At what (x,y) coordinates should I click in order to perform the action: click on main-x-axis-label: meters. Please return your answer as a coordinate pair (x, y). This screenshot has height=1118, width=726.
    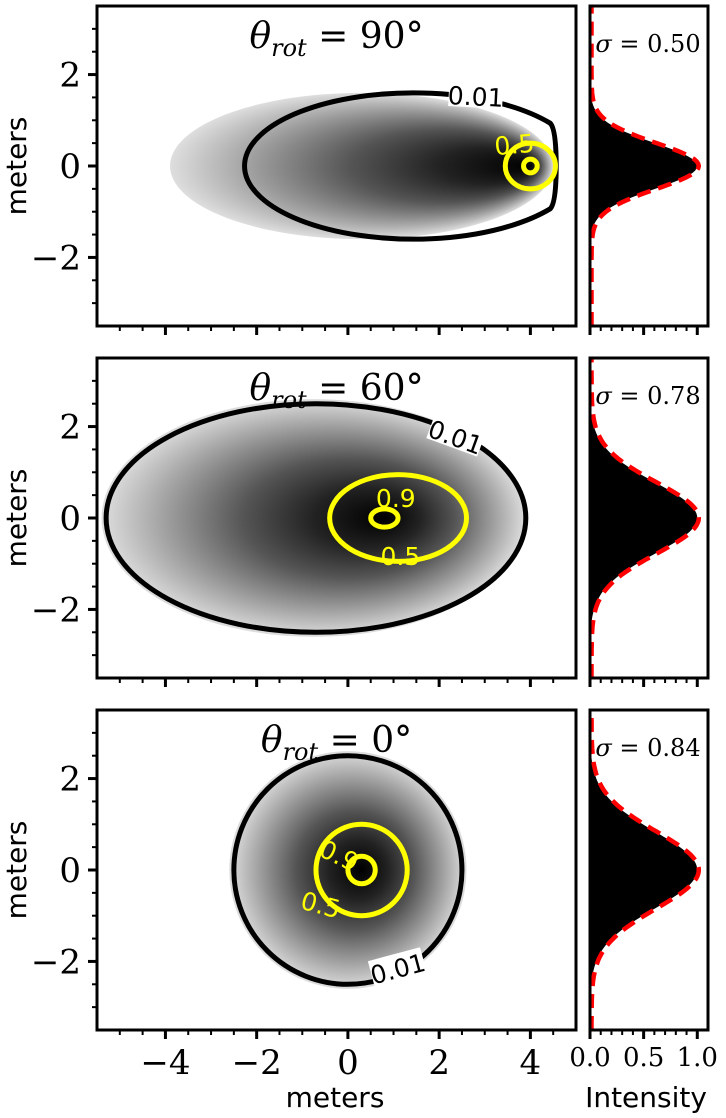
    Looking at the image, I should click on (335, 1097).